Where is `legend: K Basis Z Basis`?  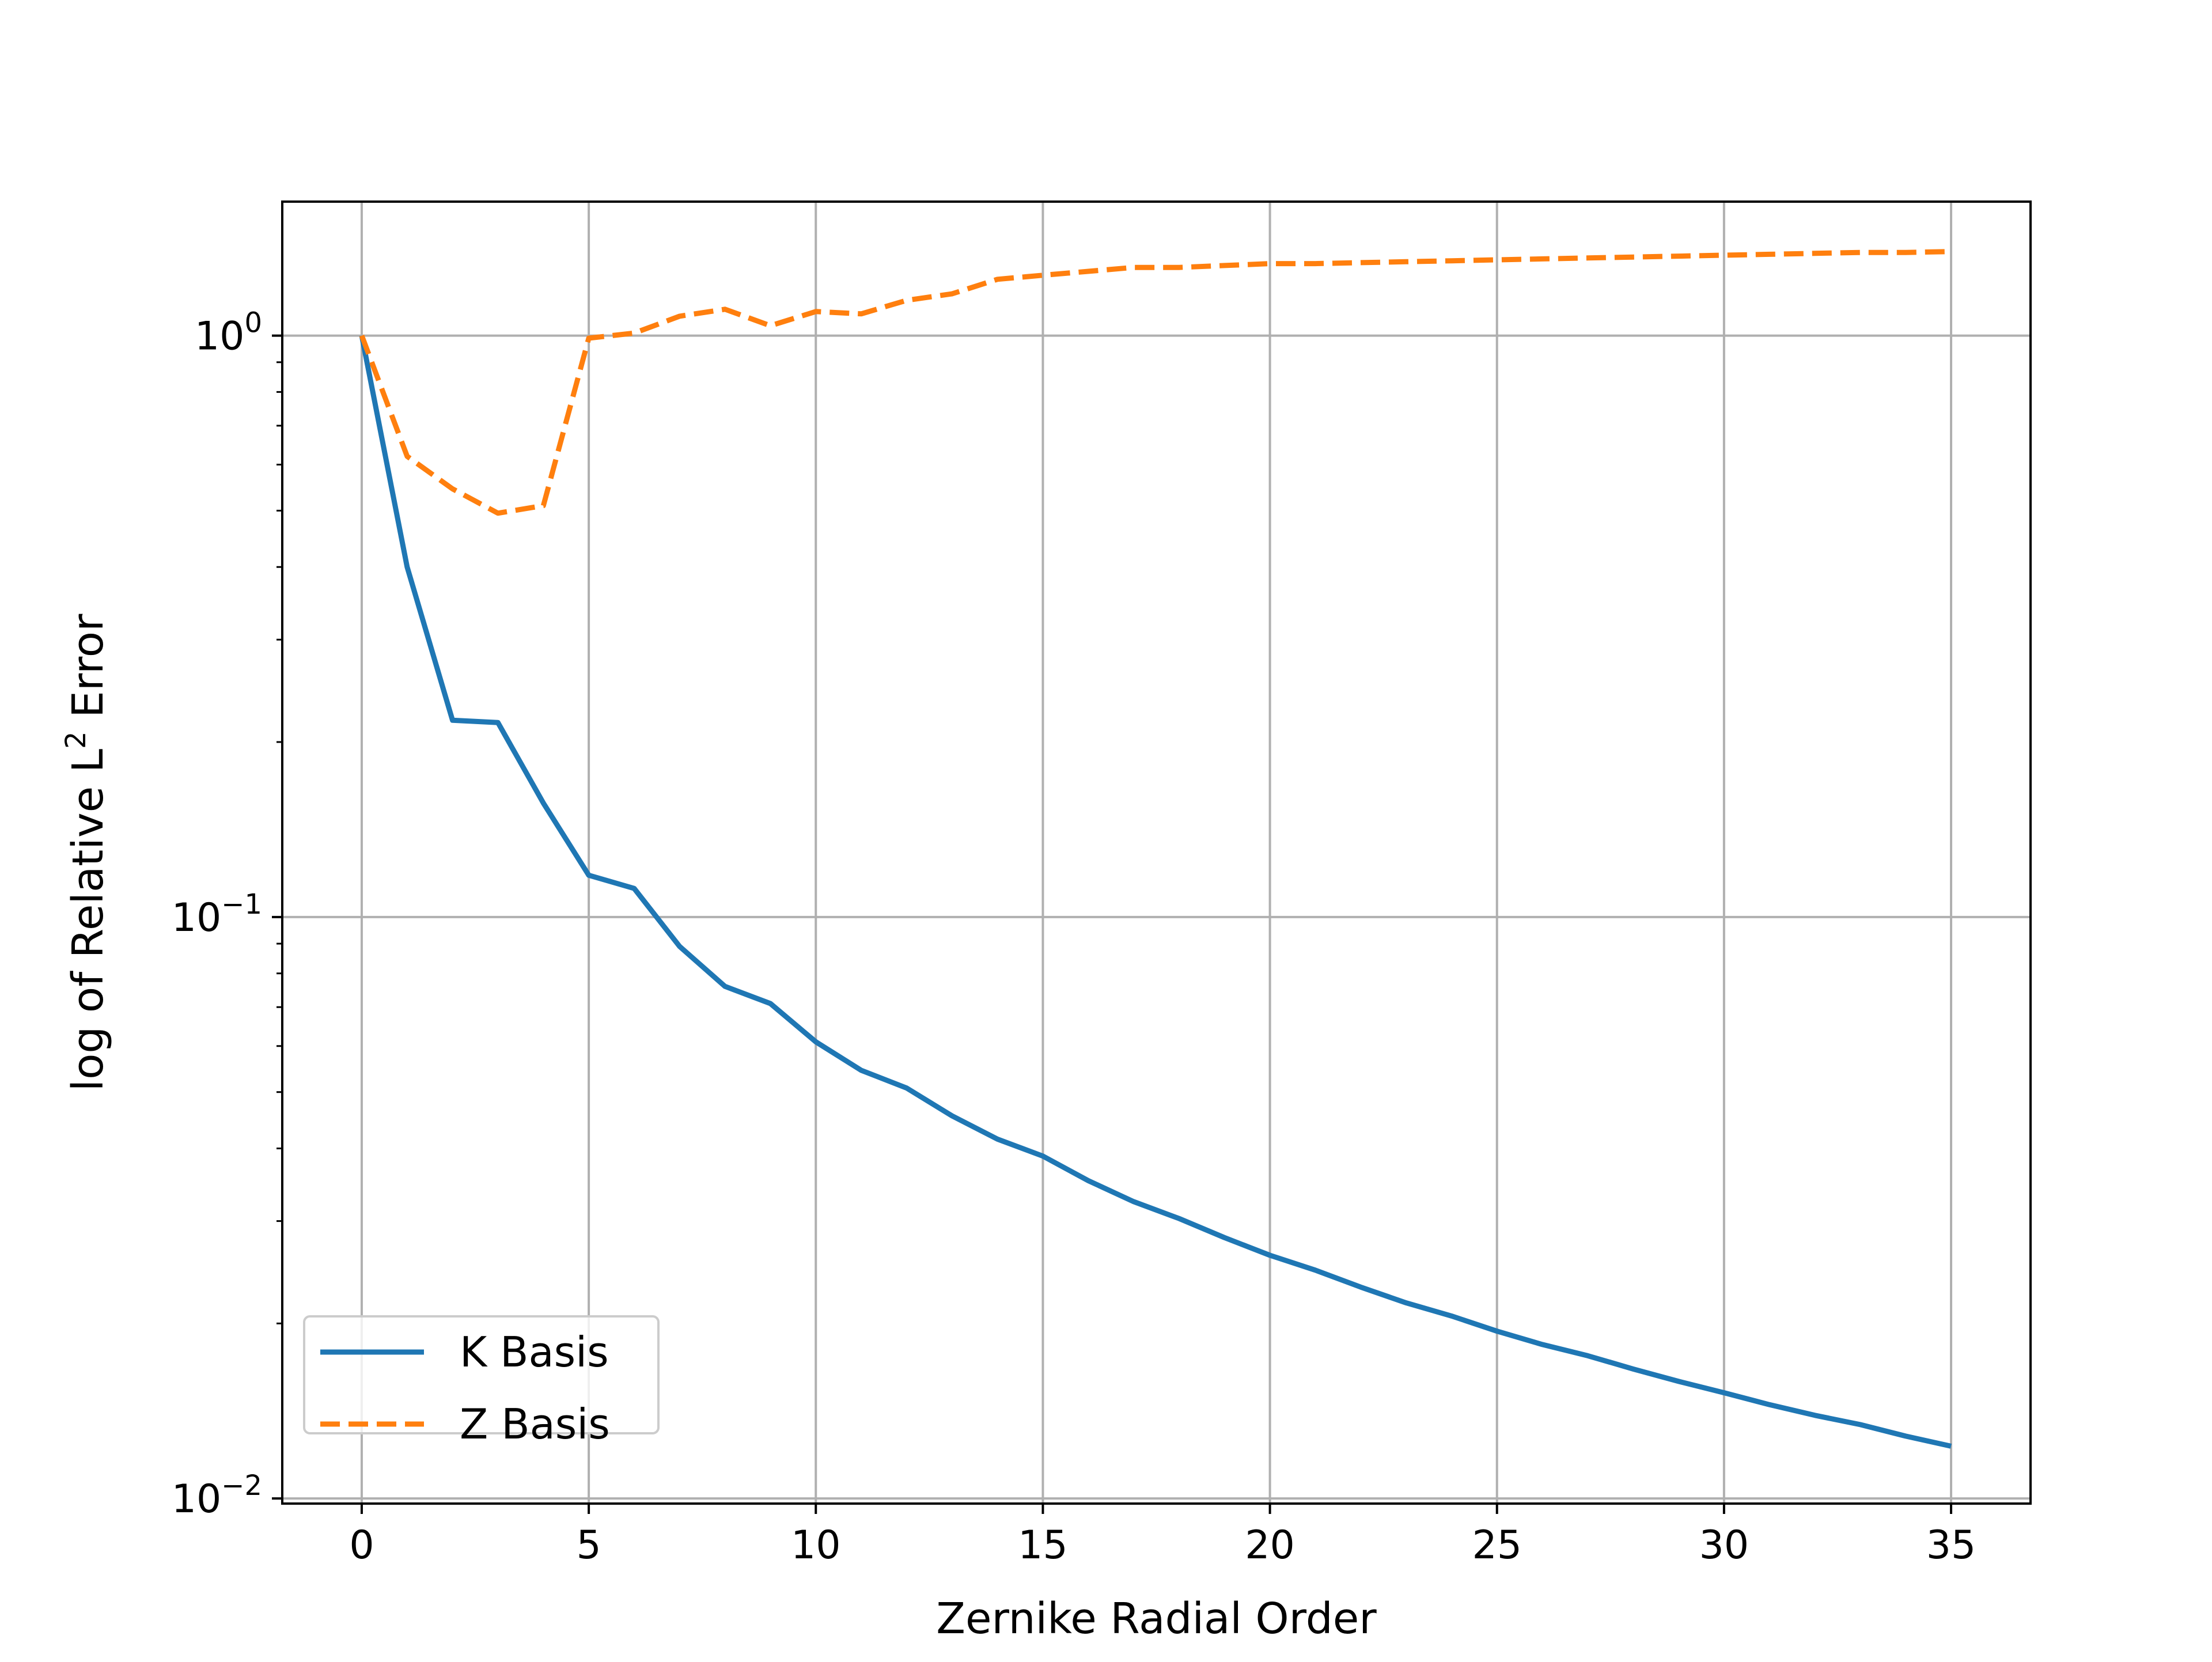
legend: K Basis Z Basis is located at coordinates (481, 1381).